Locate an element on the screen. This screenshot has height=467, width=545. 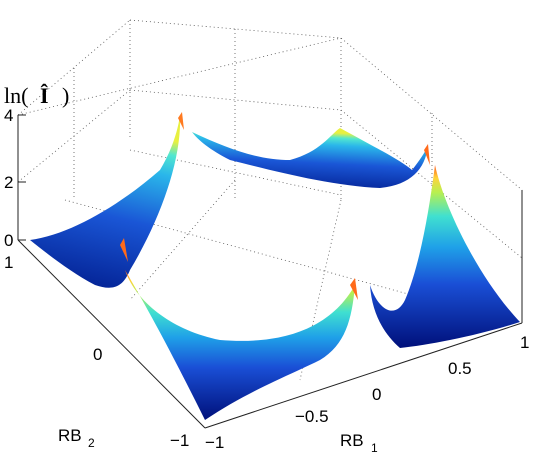
floor-grid-d is located at coordinates (320, 290).